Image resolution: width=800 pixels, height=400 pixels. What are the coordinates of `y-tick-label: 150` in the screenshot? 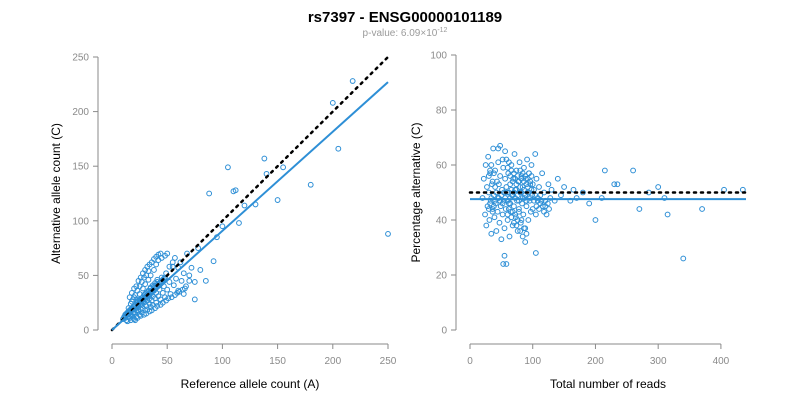 It's located at (80, 167).